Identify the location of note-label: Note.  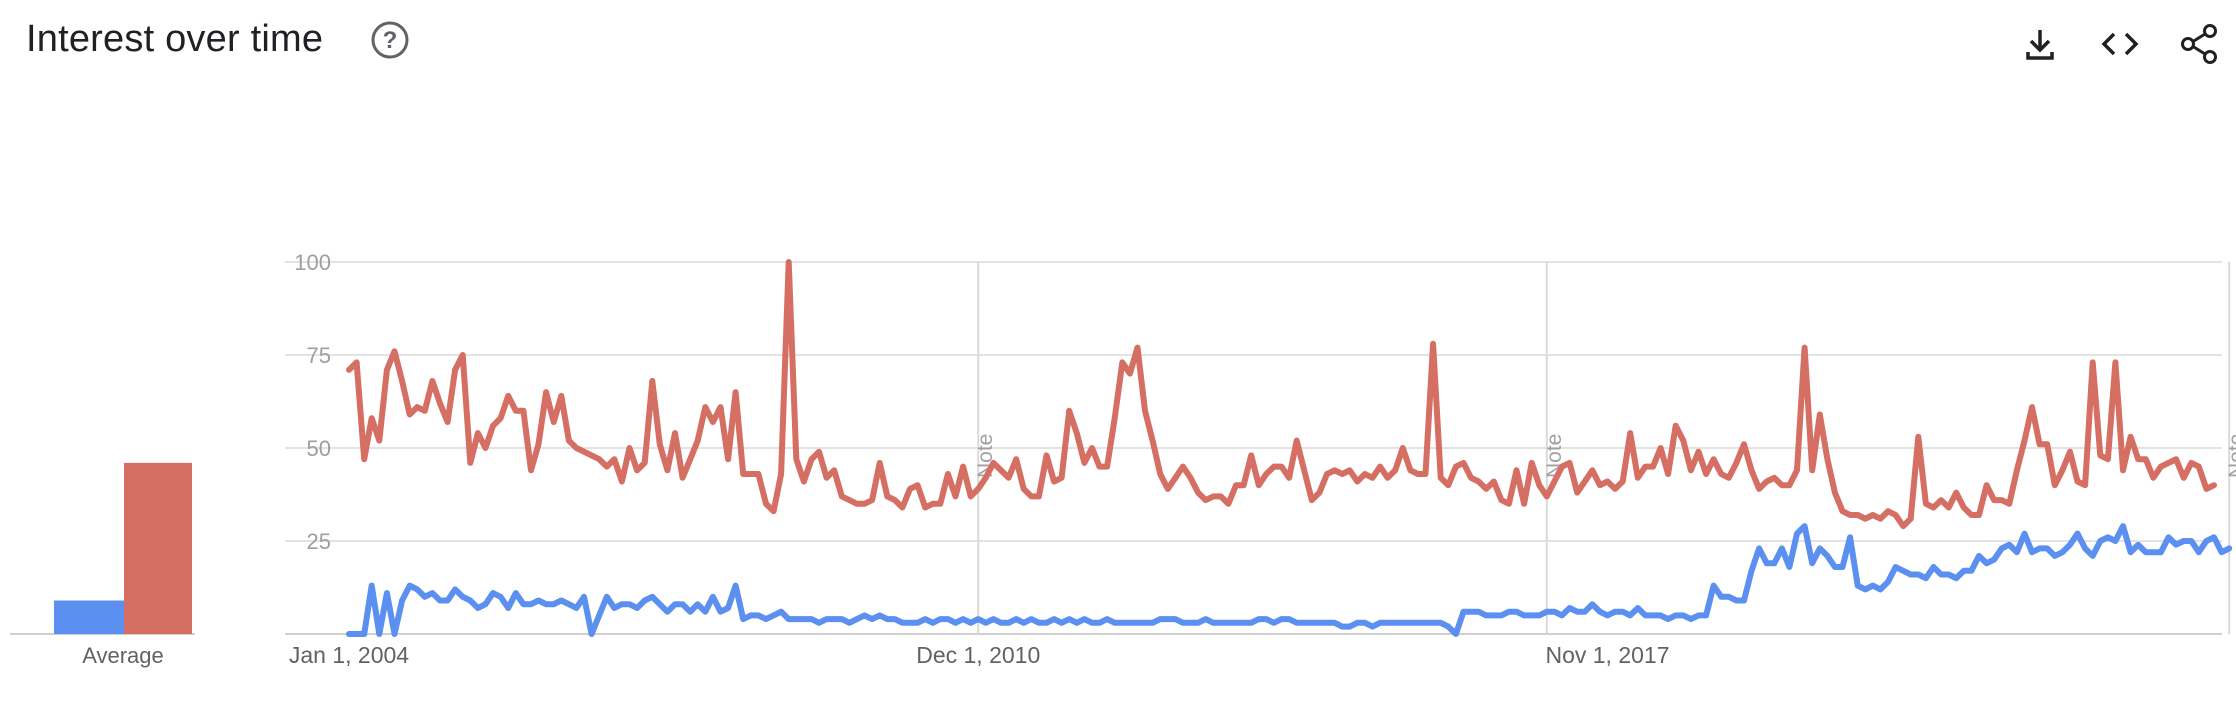
(2230, 456).